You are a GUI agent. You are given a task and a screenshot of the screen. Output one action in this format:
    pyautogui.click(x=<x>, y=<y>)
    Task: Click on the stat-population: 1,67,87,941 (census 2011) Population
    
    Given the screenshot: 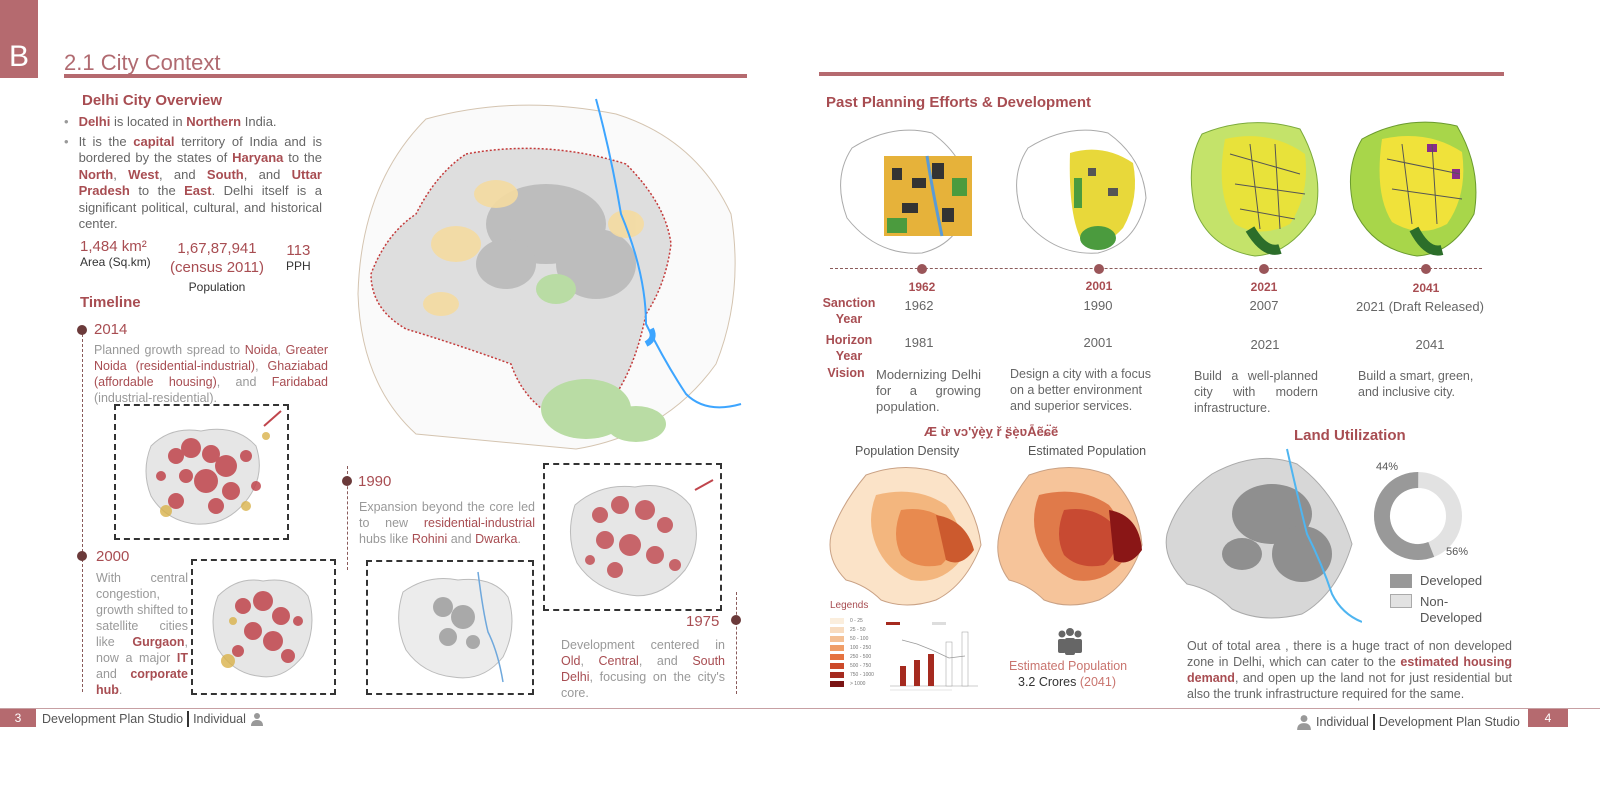 What is the action you would take?
    pyautogui.click(x=217, y=267)
    